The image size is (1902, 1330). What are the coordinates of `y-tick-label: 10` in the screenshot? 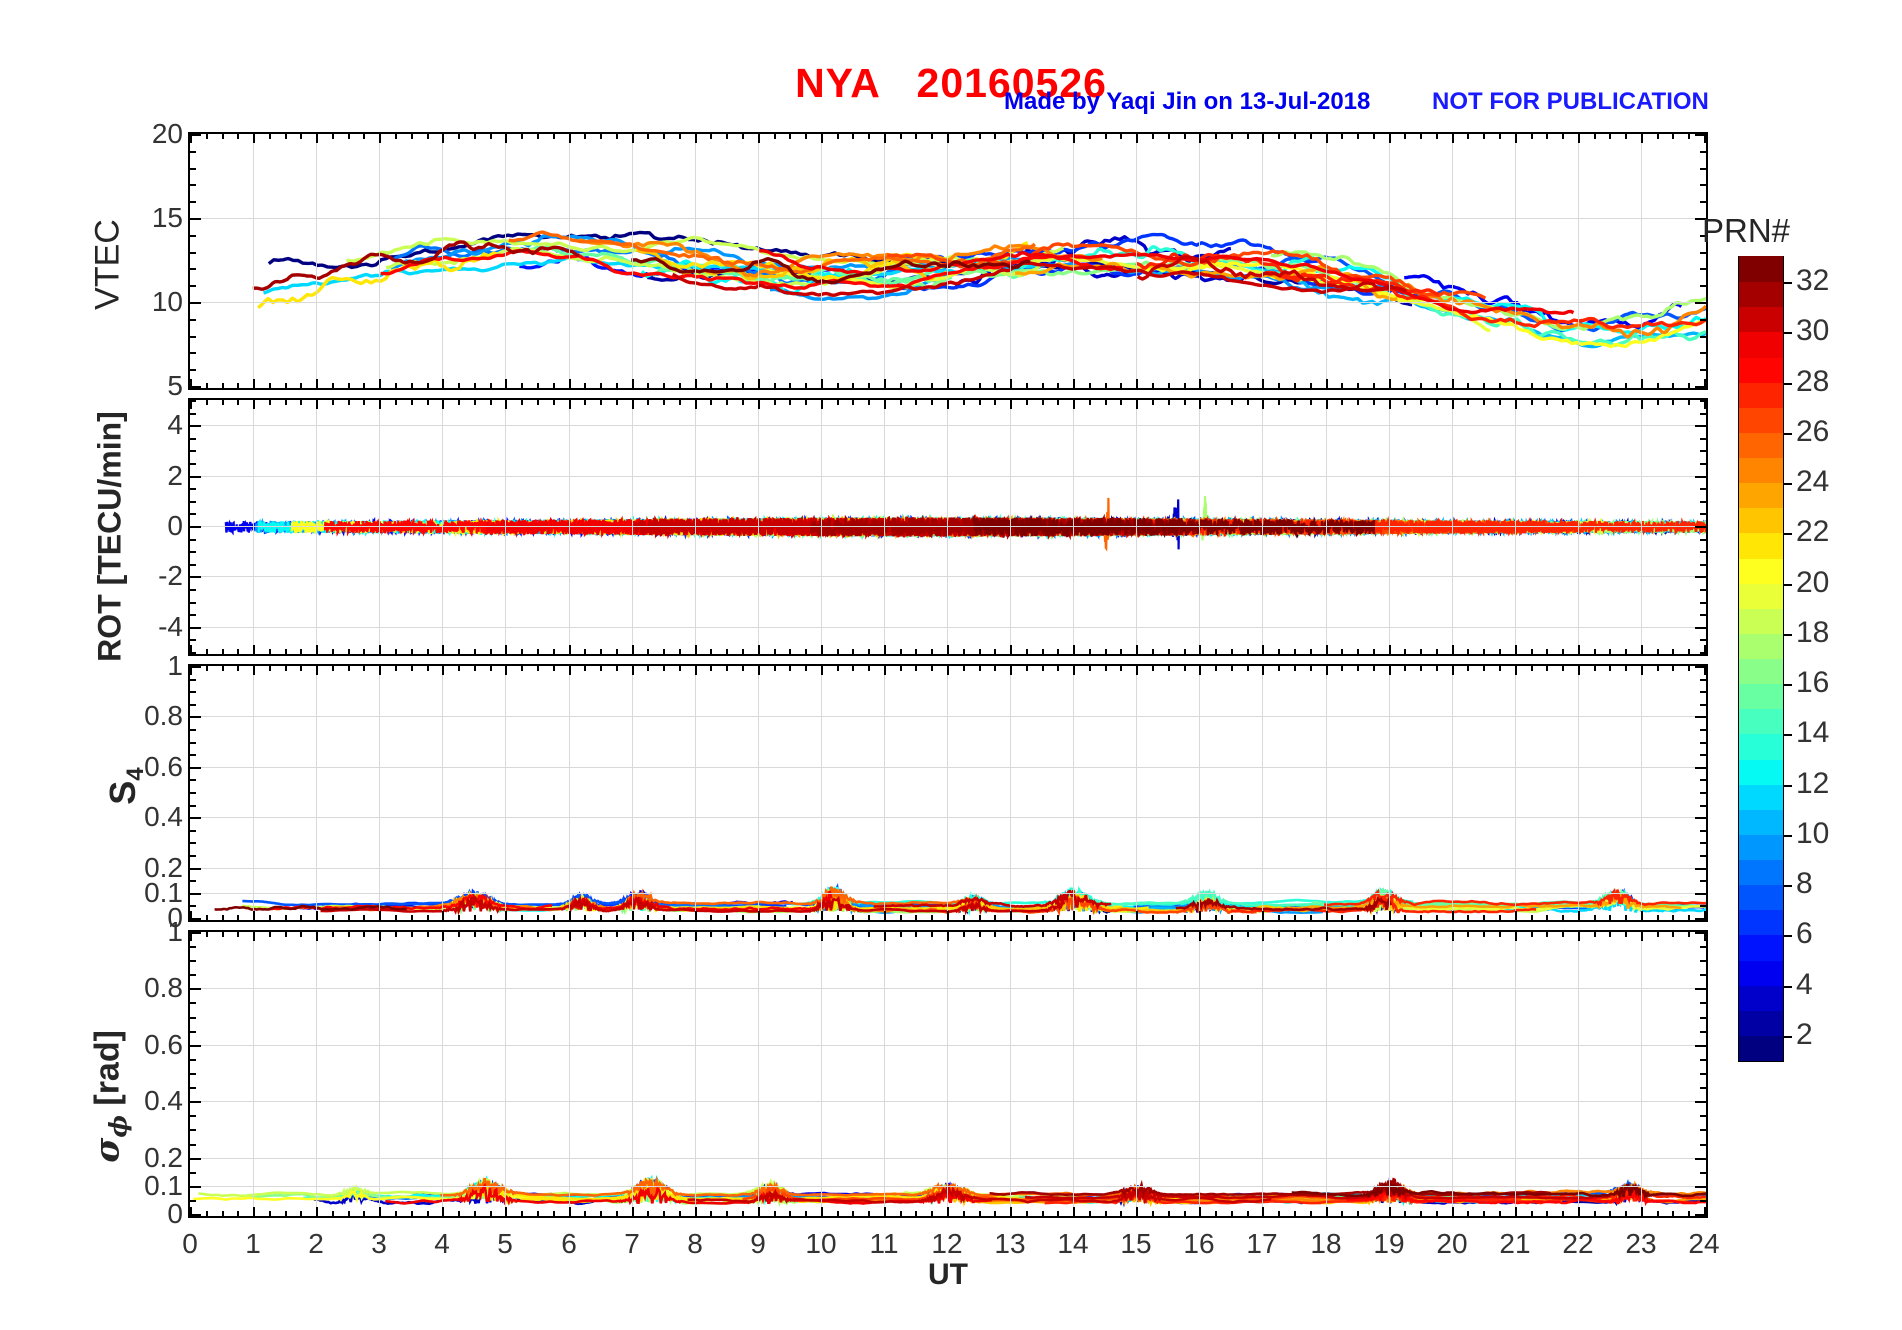 It's located at (167, 301).